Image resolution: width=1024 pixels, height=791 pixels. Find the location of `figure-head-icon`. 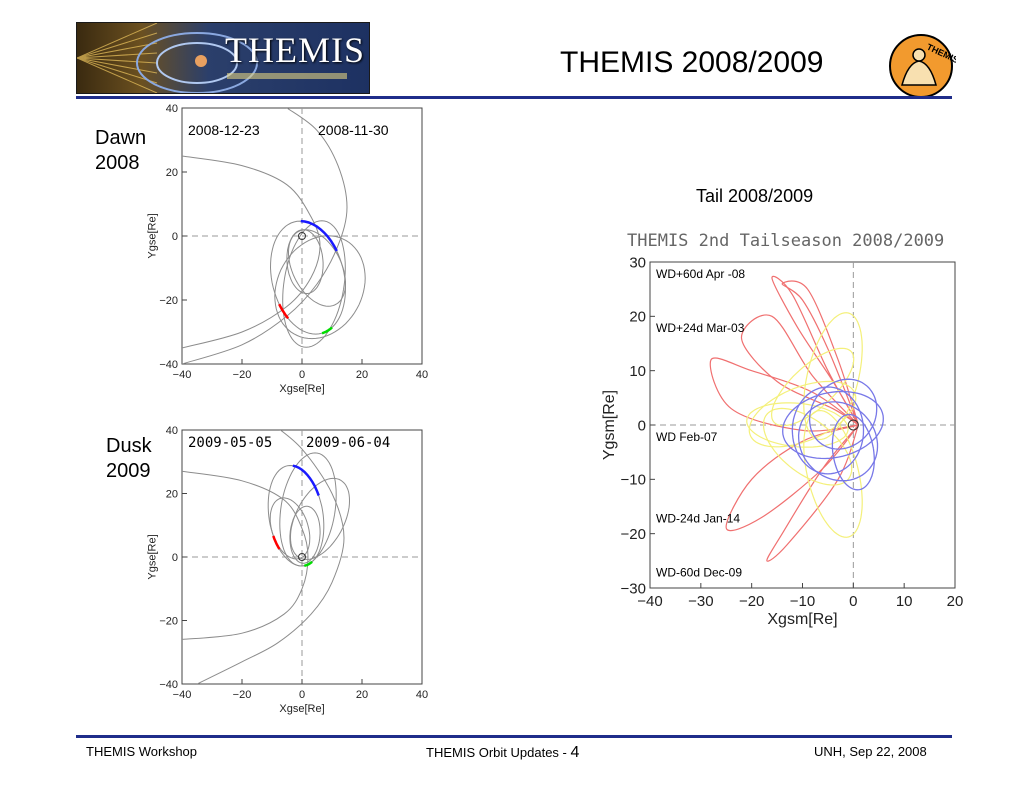

figure-head-icon is located at coordinates (919, 55).